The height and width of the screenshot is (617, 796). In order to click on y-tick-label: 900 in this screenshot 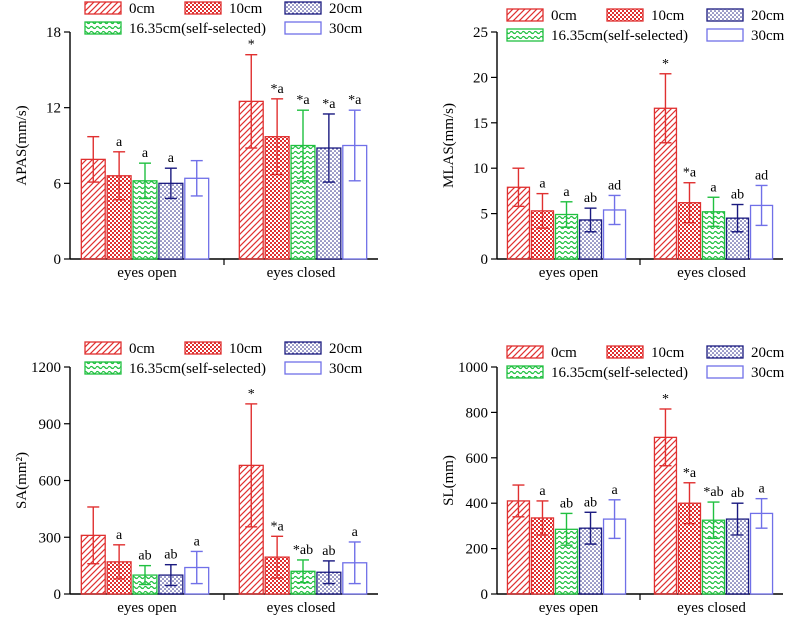, I will do `click(50, 425)`.